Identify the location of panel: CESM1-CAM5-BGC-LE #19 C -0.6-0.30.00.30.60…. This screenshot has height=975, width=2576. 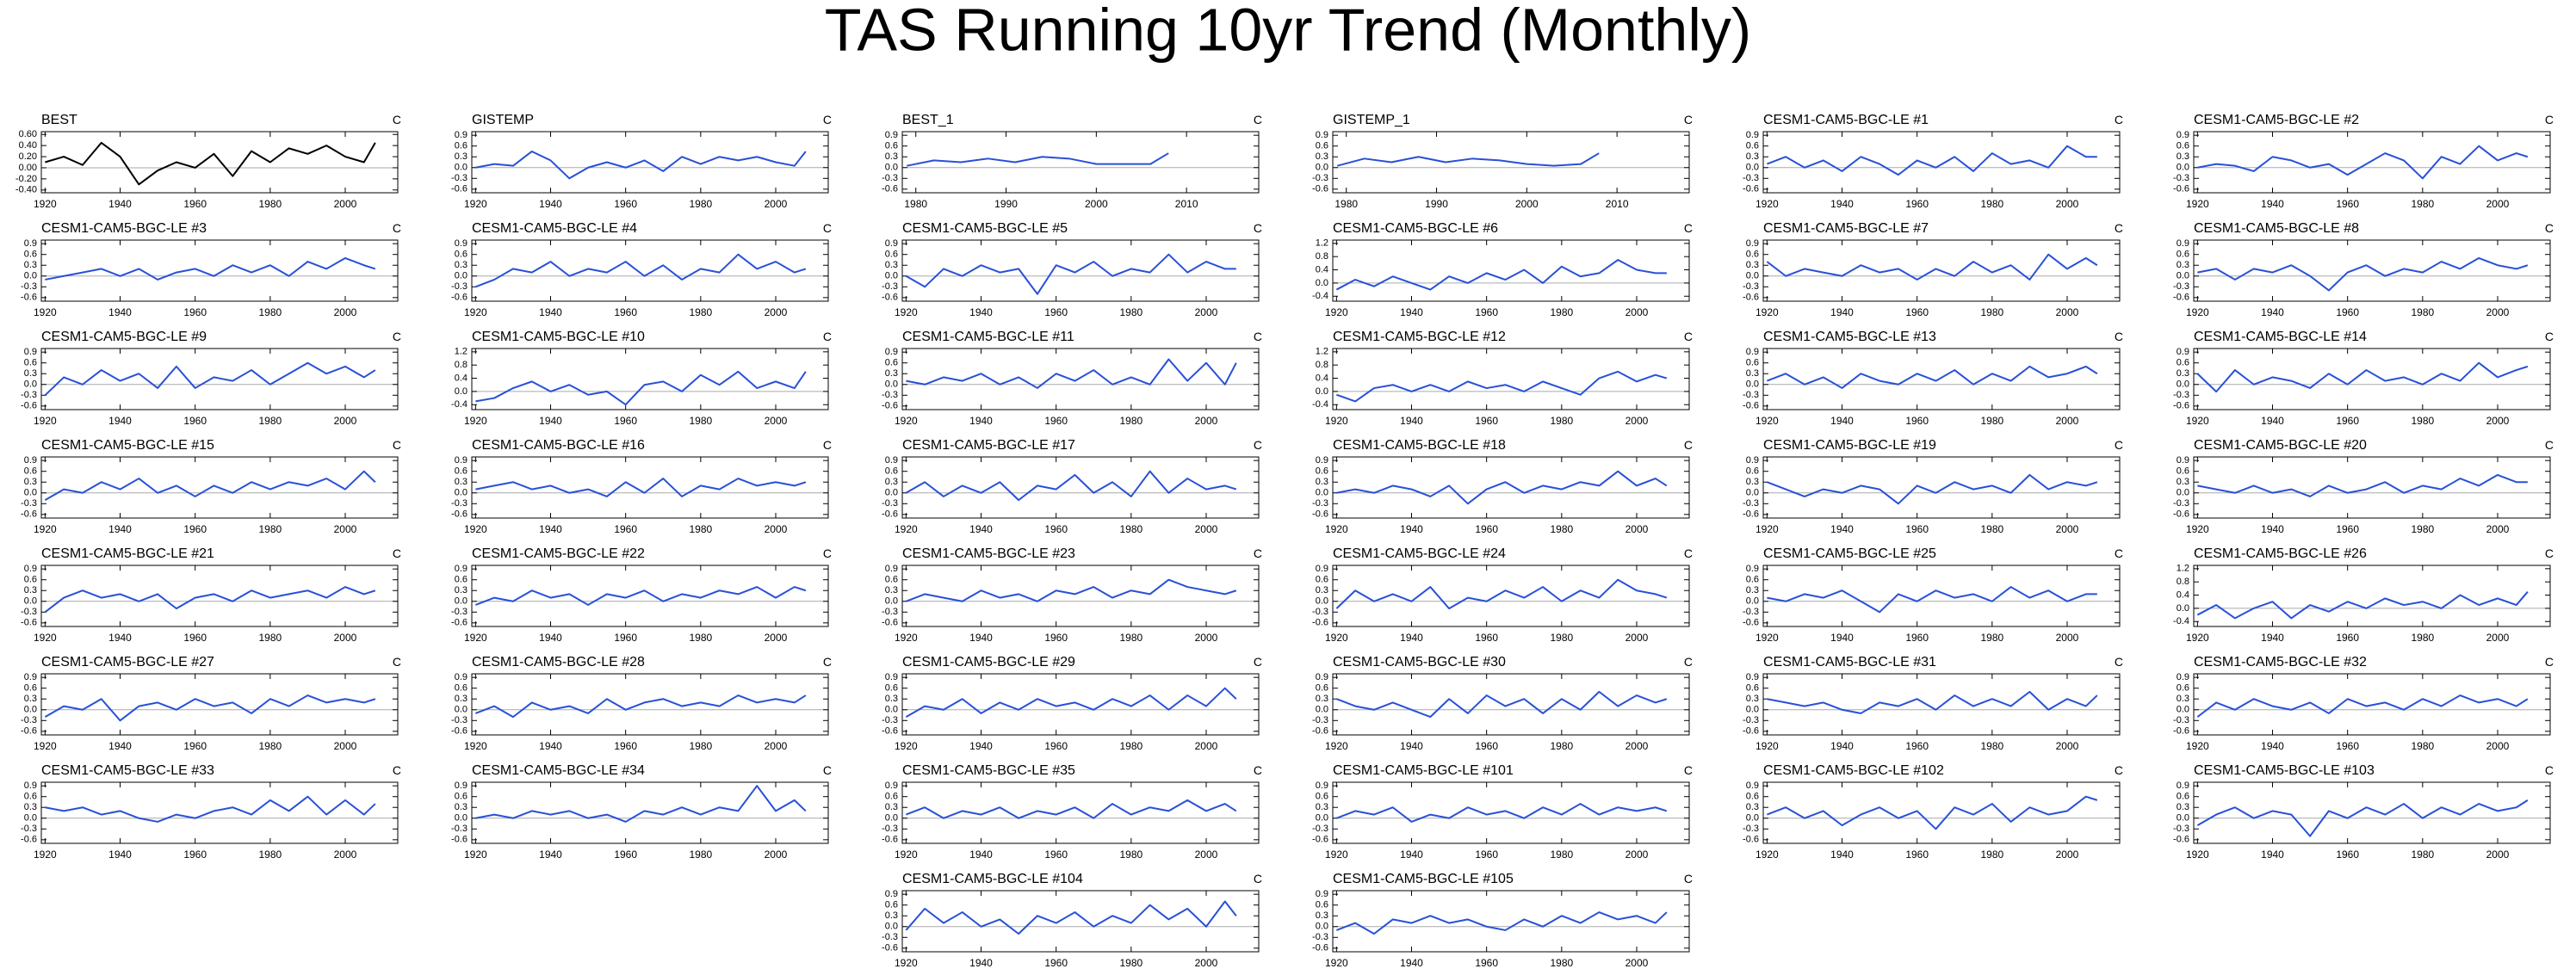
(1933, 486).